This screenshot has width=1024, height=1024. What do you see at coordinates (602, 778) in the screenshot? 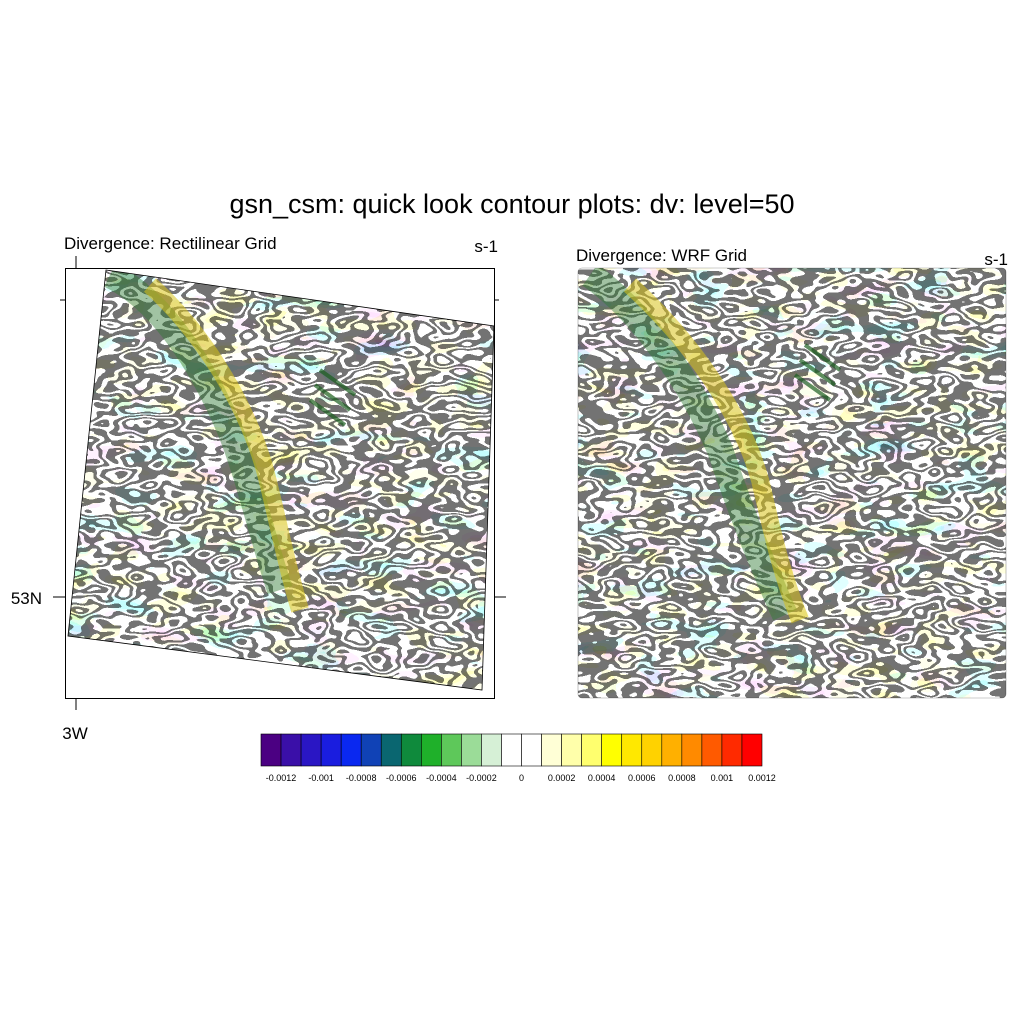
I see `colorbar-label: 0.0004` at bounding box center [602, 778].